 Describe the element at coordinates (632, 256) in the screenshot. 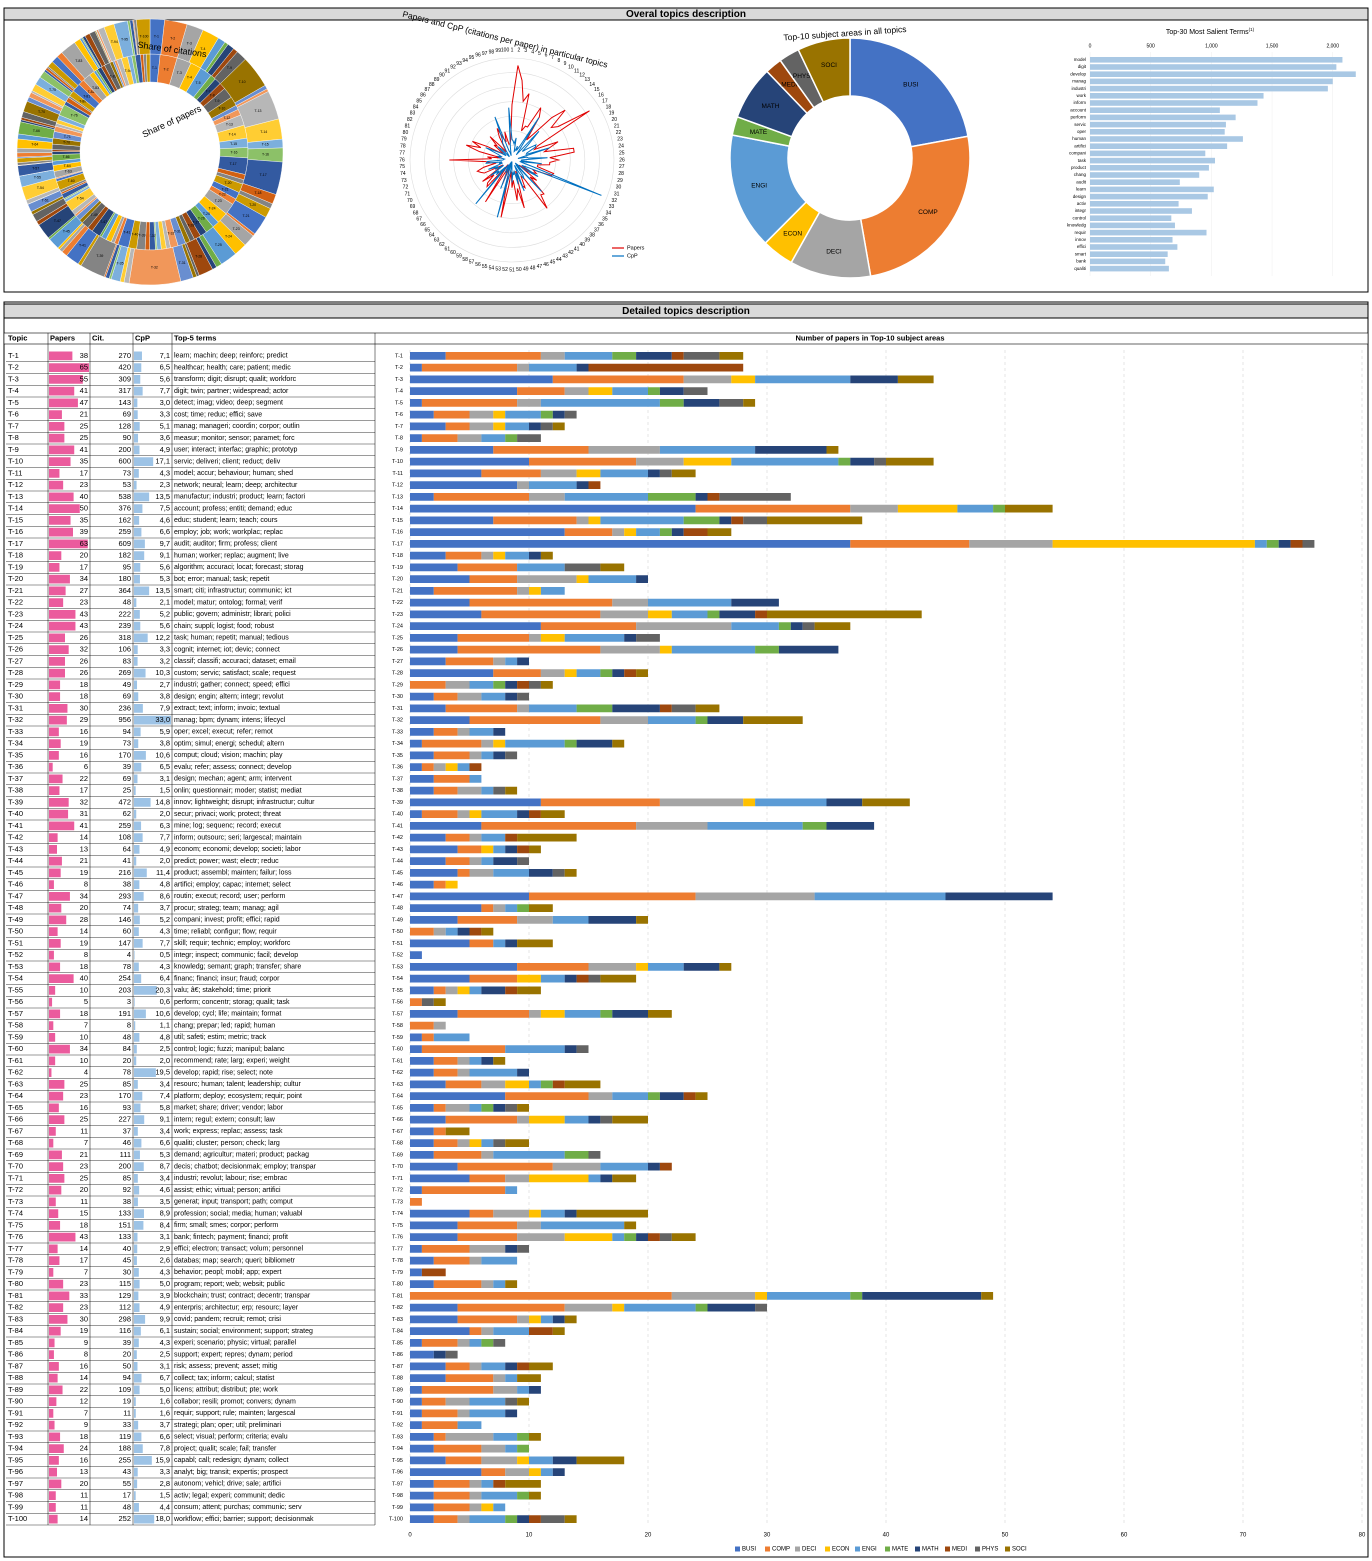

I see `legend-label: CpP` at that location.